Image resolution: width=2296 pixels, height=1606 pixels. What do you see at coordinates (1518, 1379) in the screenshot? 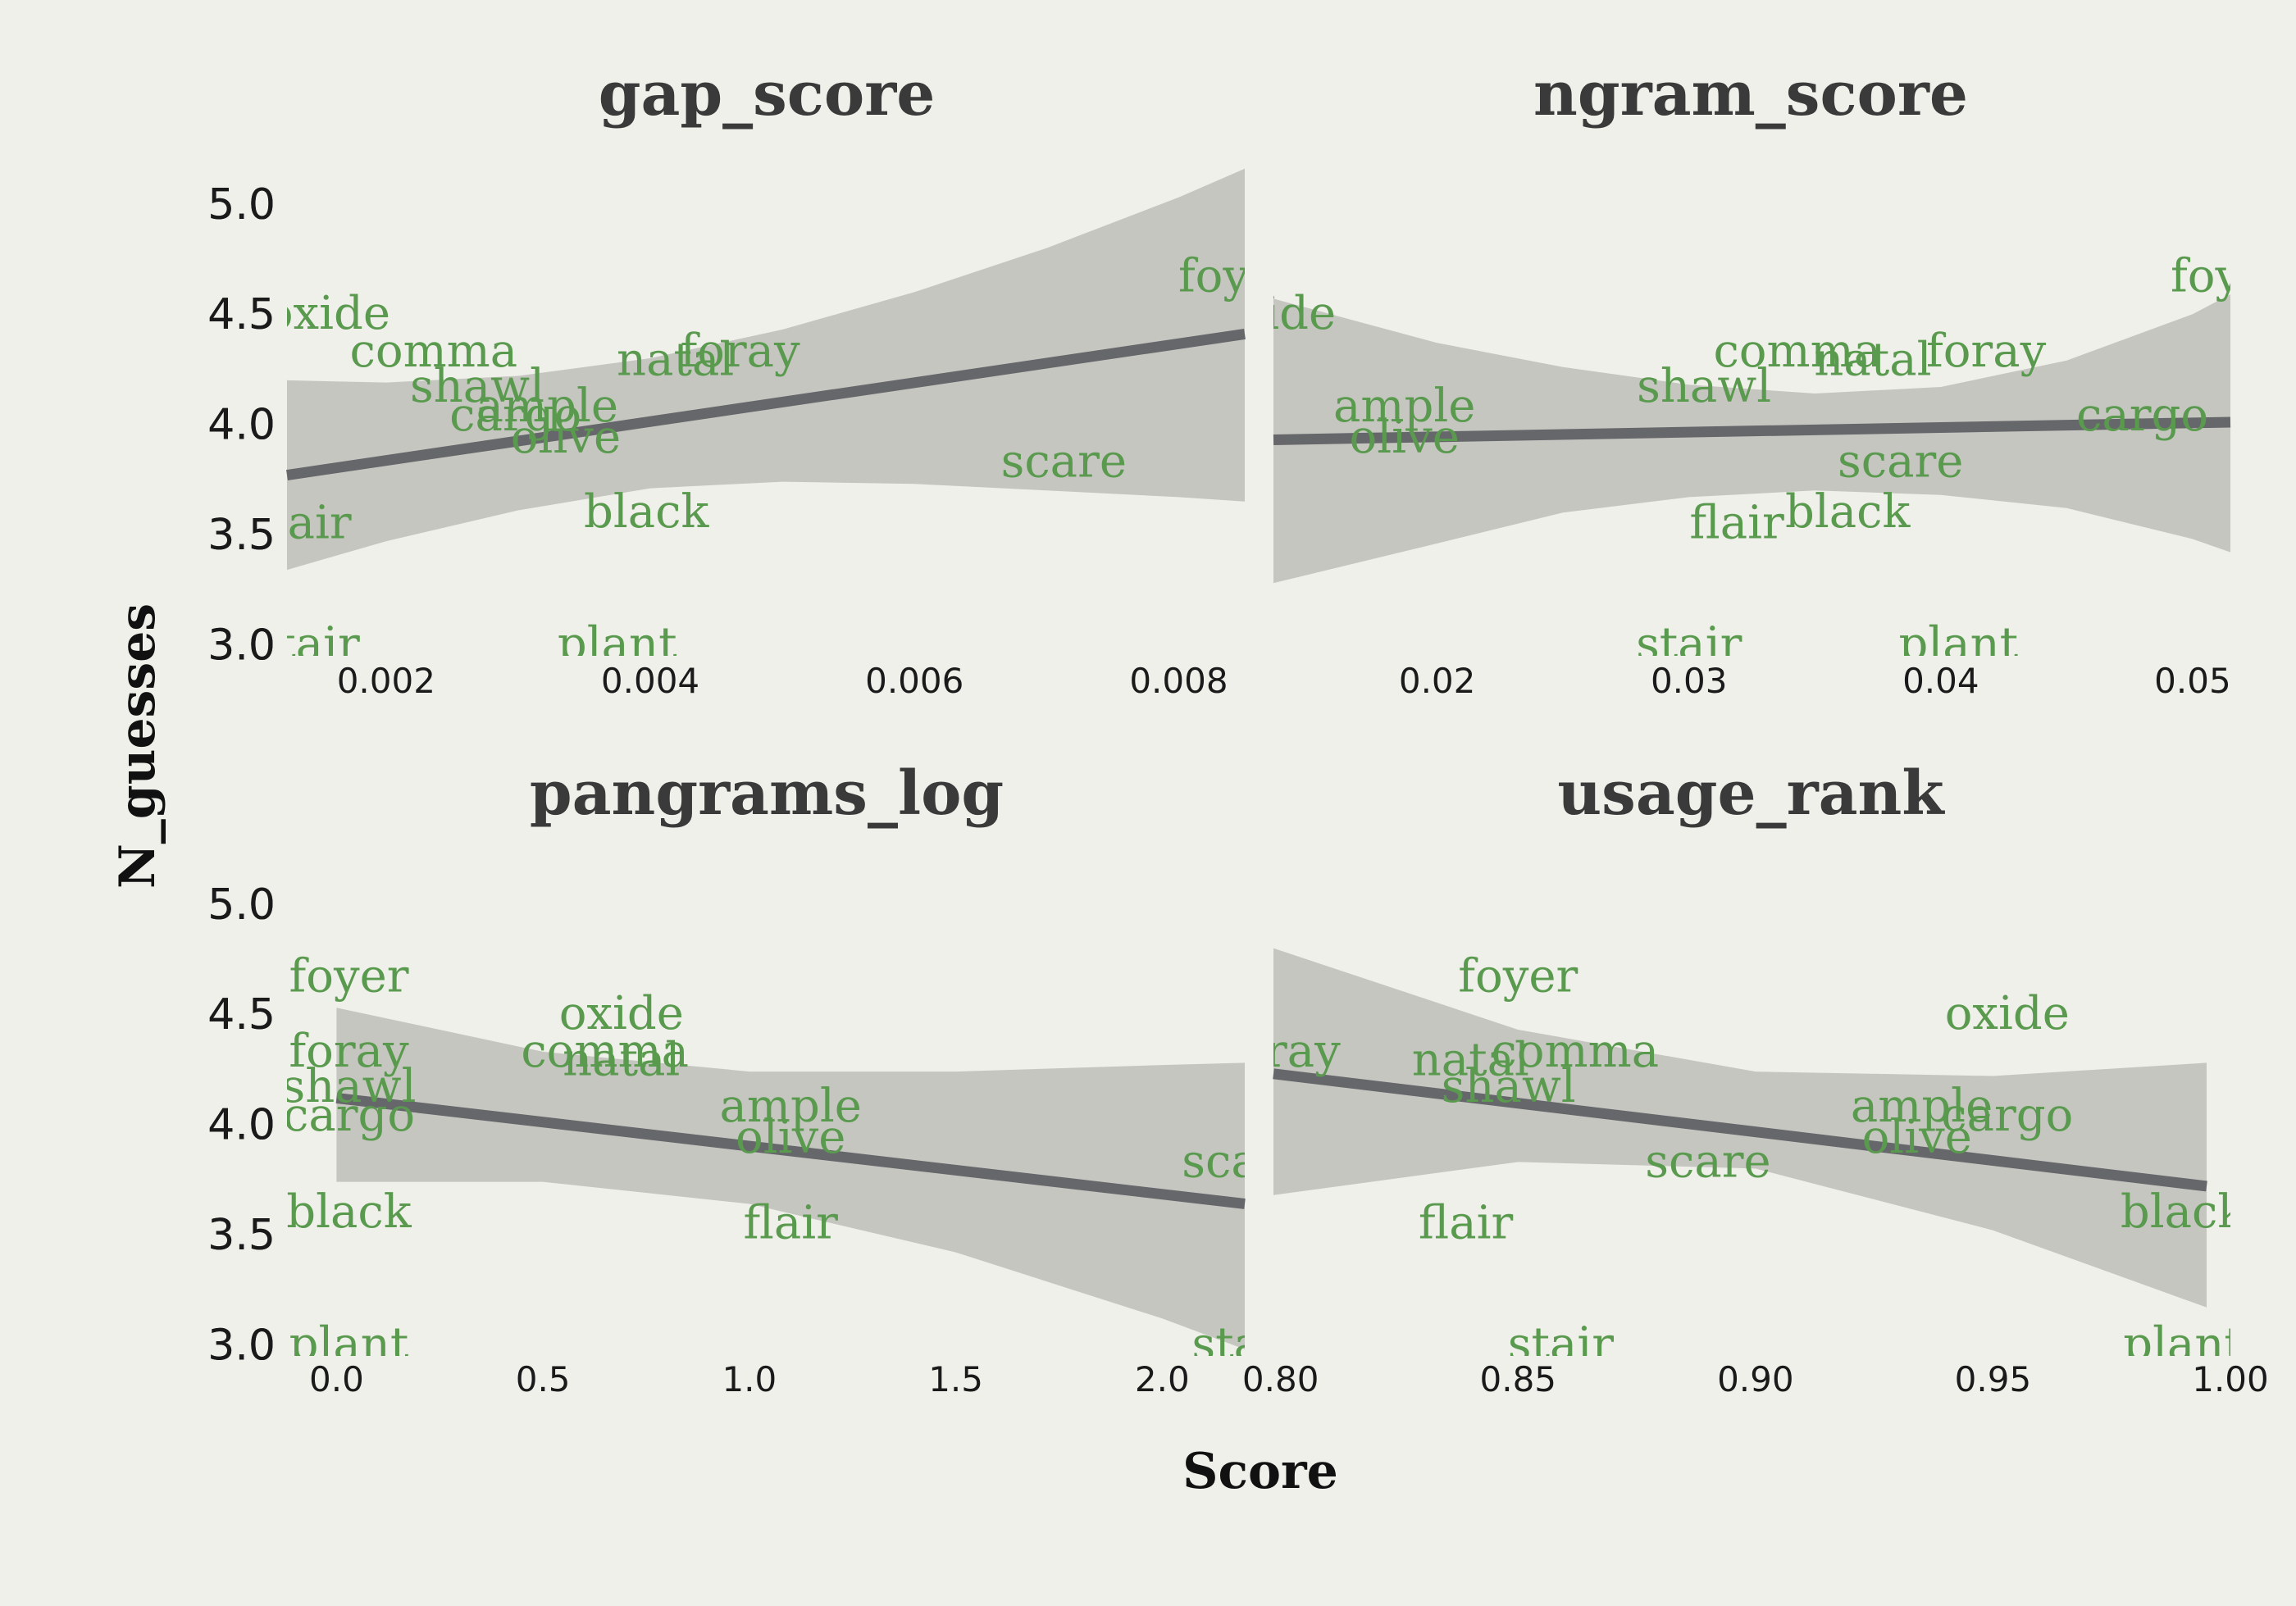
I see `x-tick-label: 0.85` at bounding box center [1518, 1379].